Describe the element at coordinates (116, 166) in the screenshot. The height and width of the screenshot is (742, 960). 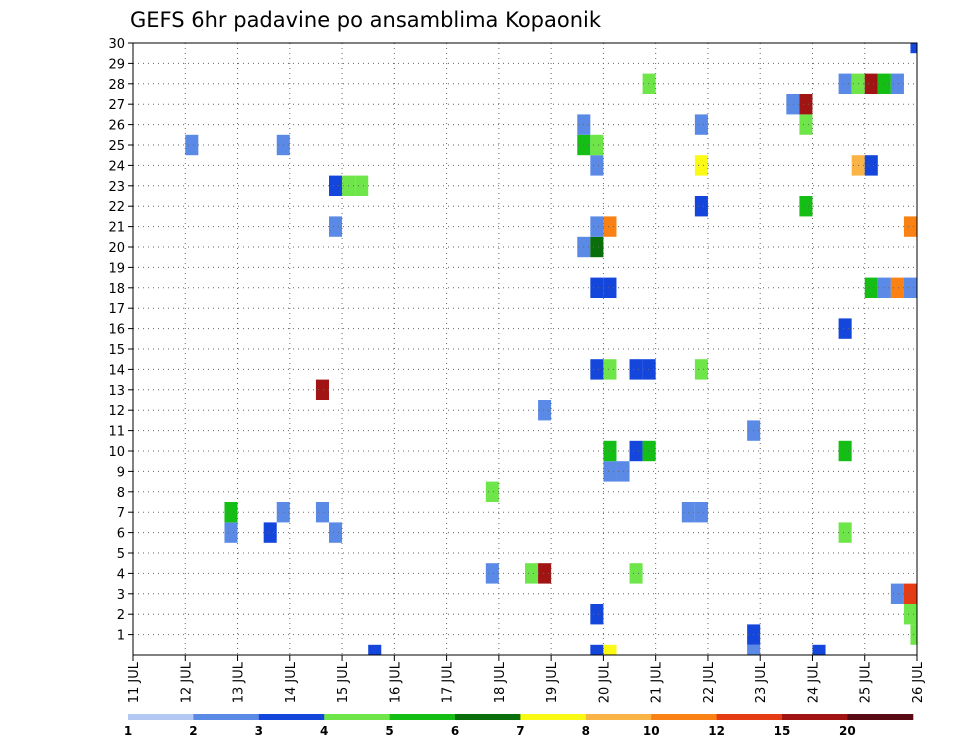
I see `y-tick-label: 24` at that location.